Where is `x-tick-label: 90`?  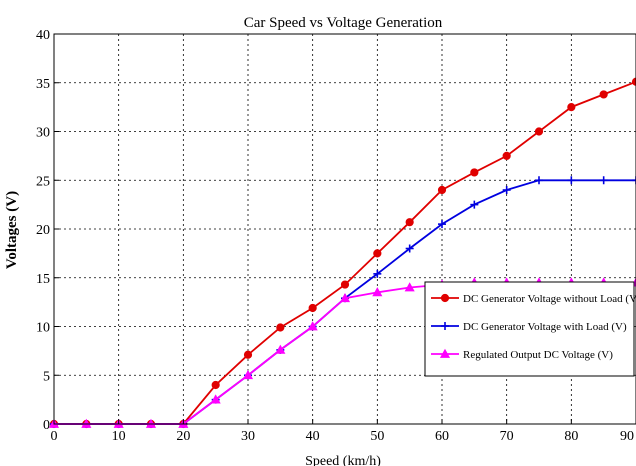 x-tick-label: 90 is located at coordinates (627, 436).